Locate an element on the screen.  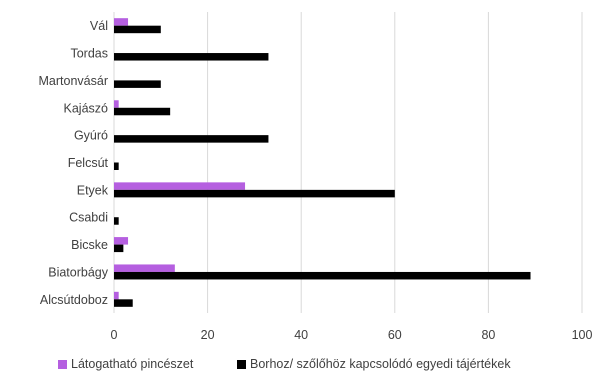
category-label: Bicske is located at coordinates (89, 245).